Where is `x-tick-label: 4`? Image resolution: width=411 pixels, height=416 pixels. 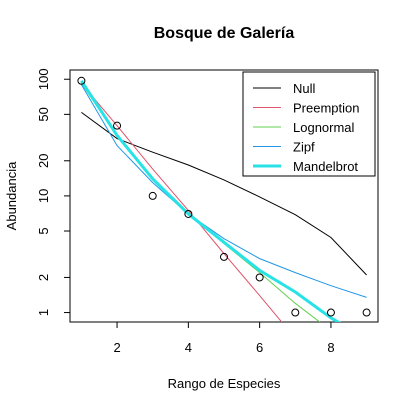
x-tick-label: 4 is located at coordinates (188, 347).